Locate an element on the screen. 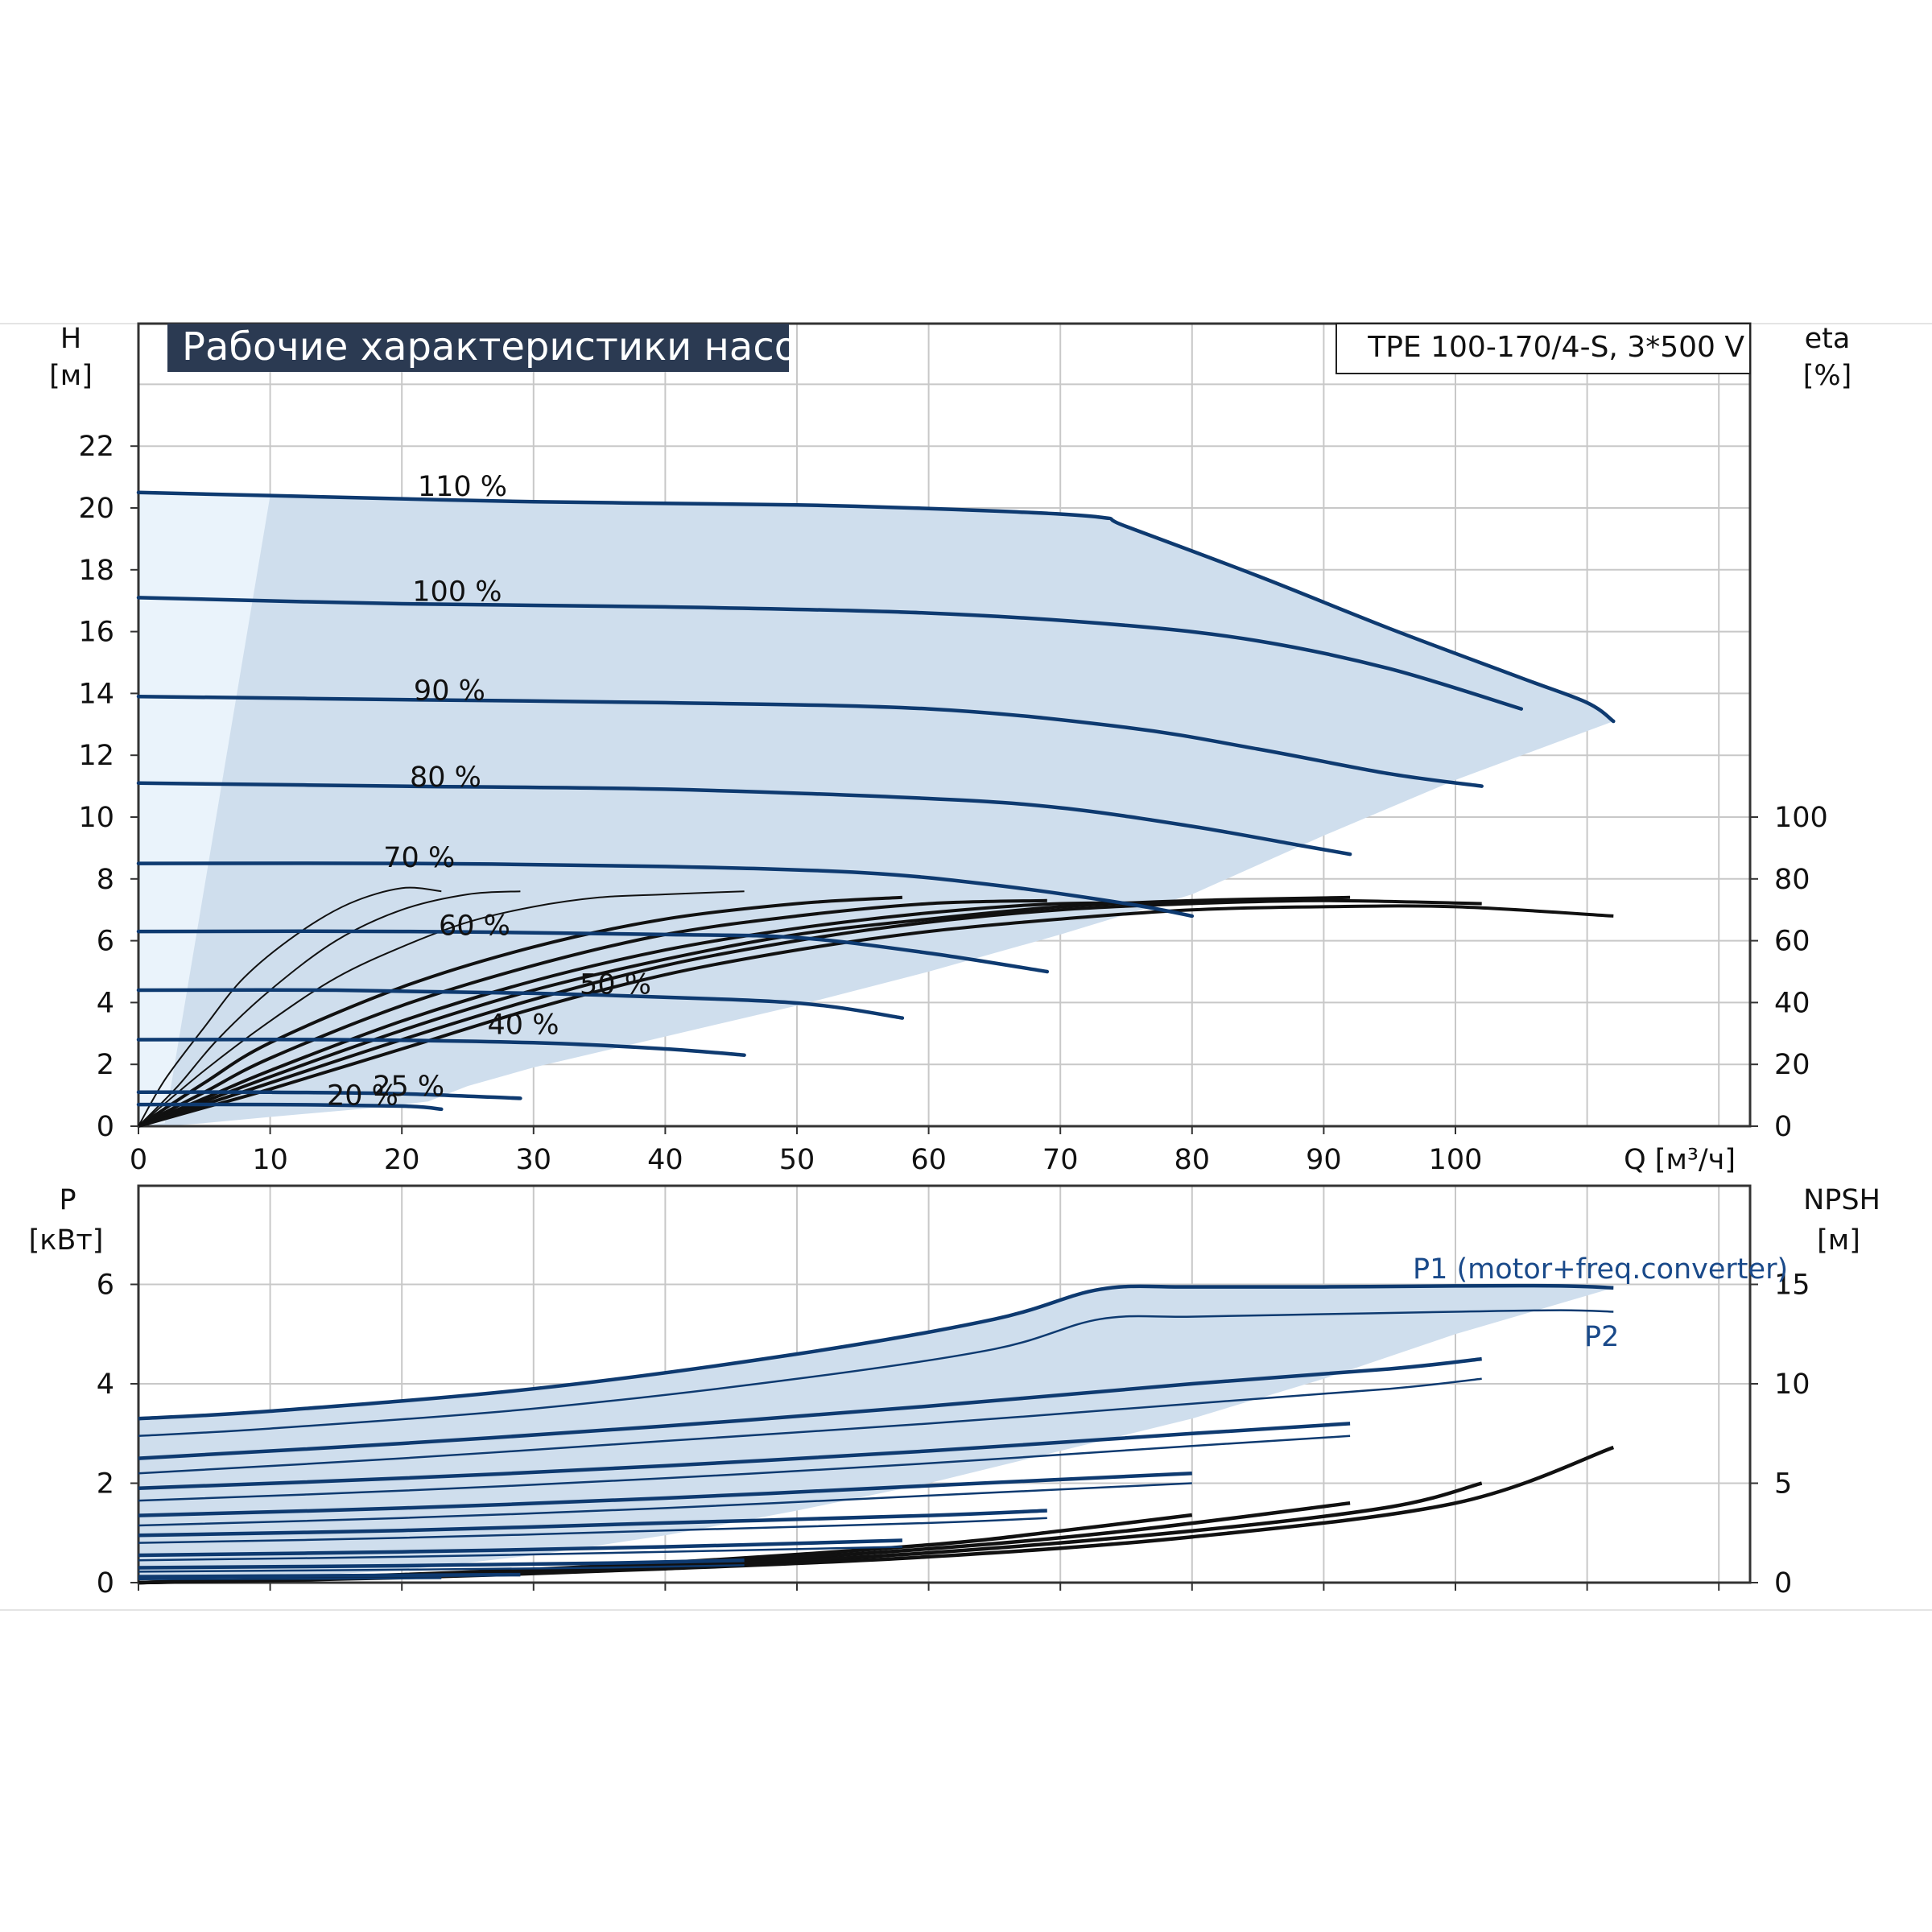 The image size is (1932, 1932). model-label-box is located at coordinates (1543, 348).